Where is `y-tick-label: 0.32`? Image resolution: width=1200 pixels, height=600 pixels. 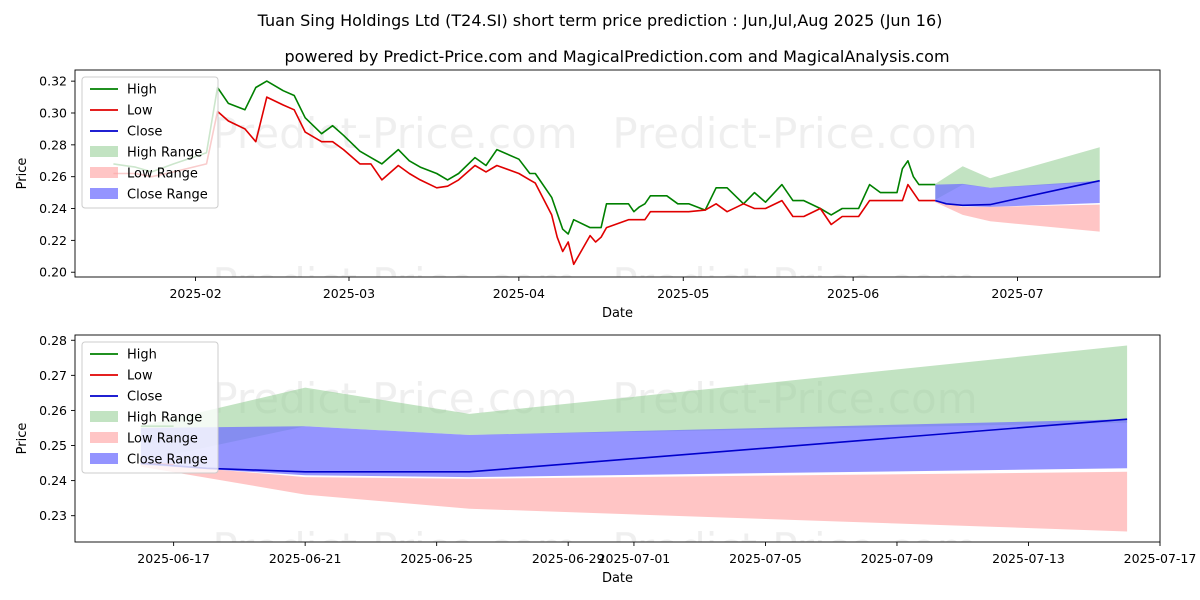
y-tick-label: 0.32 is located at coordinates (53, 81).